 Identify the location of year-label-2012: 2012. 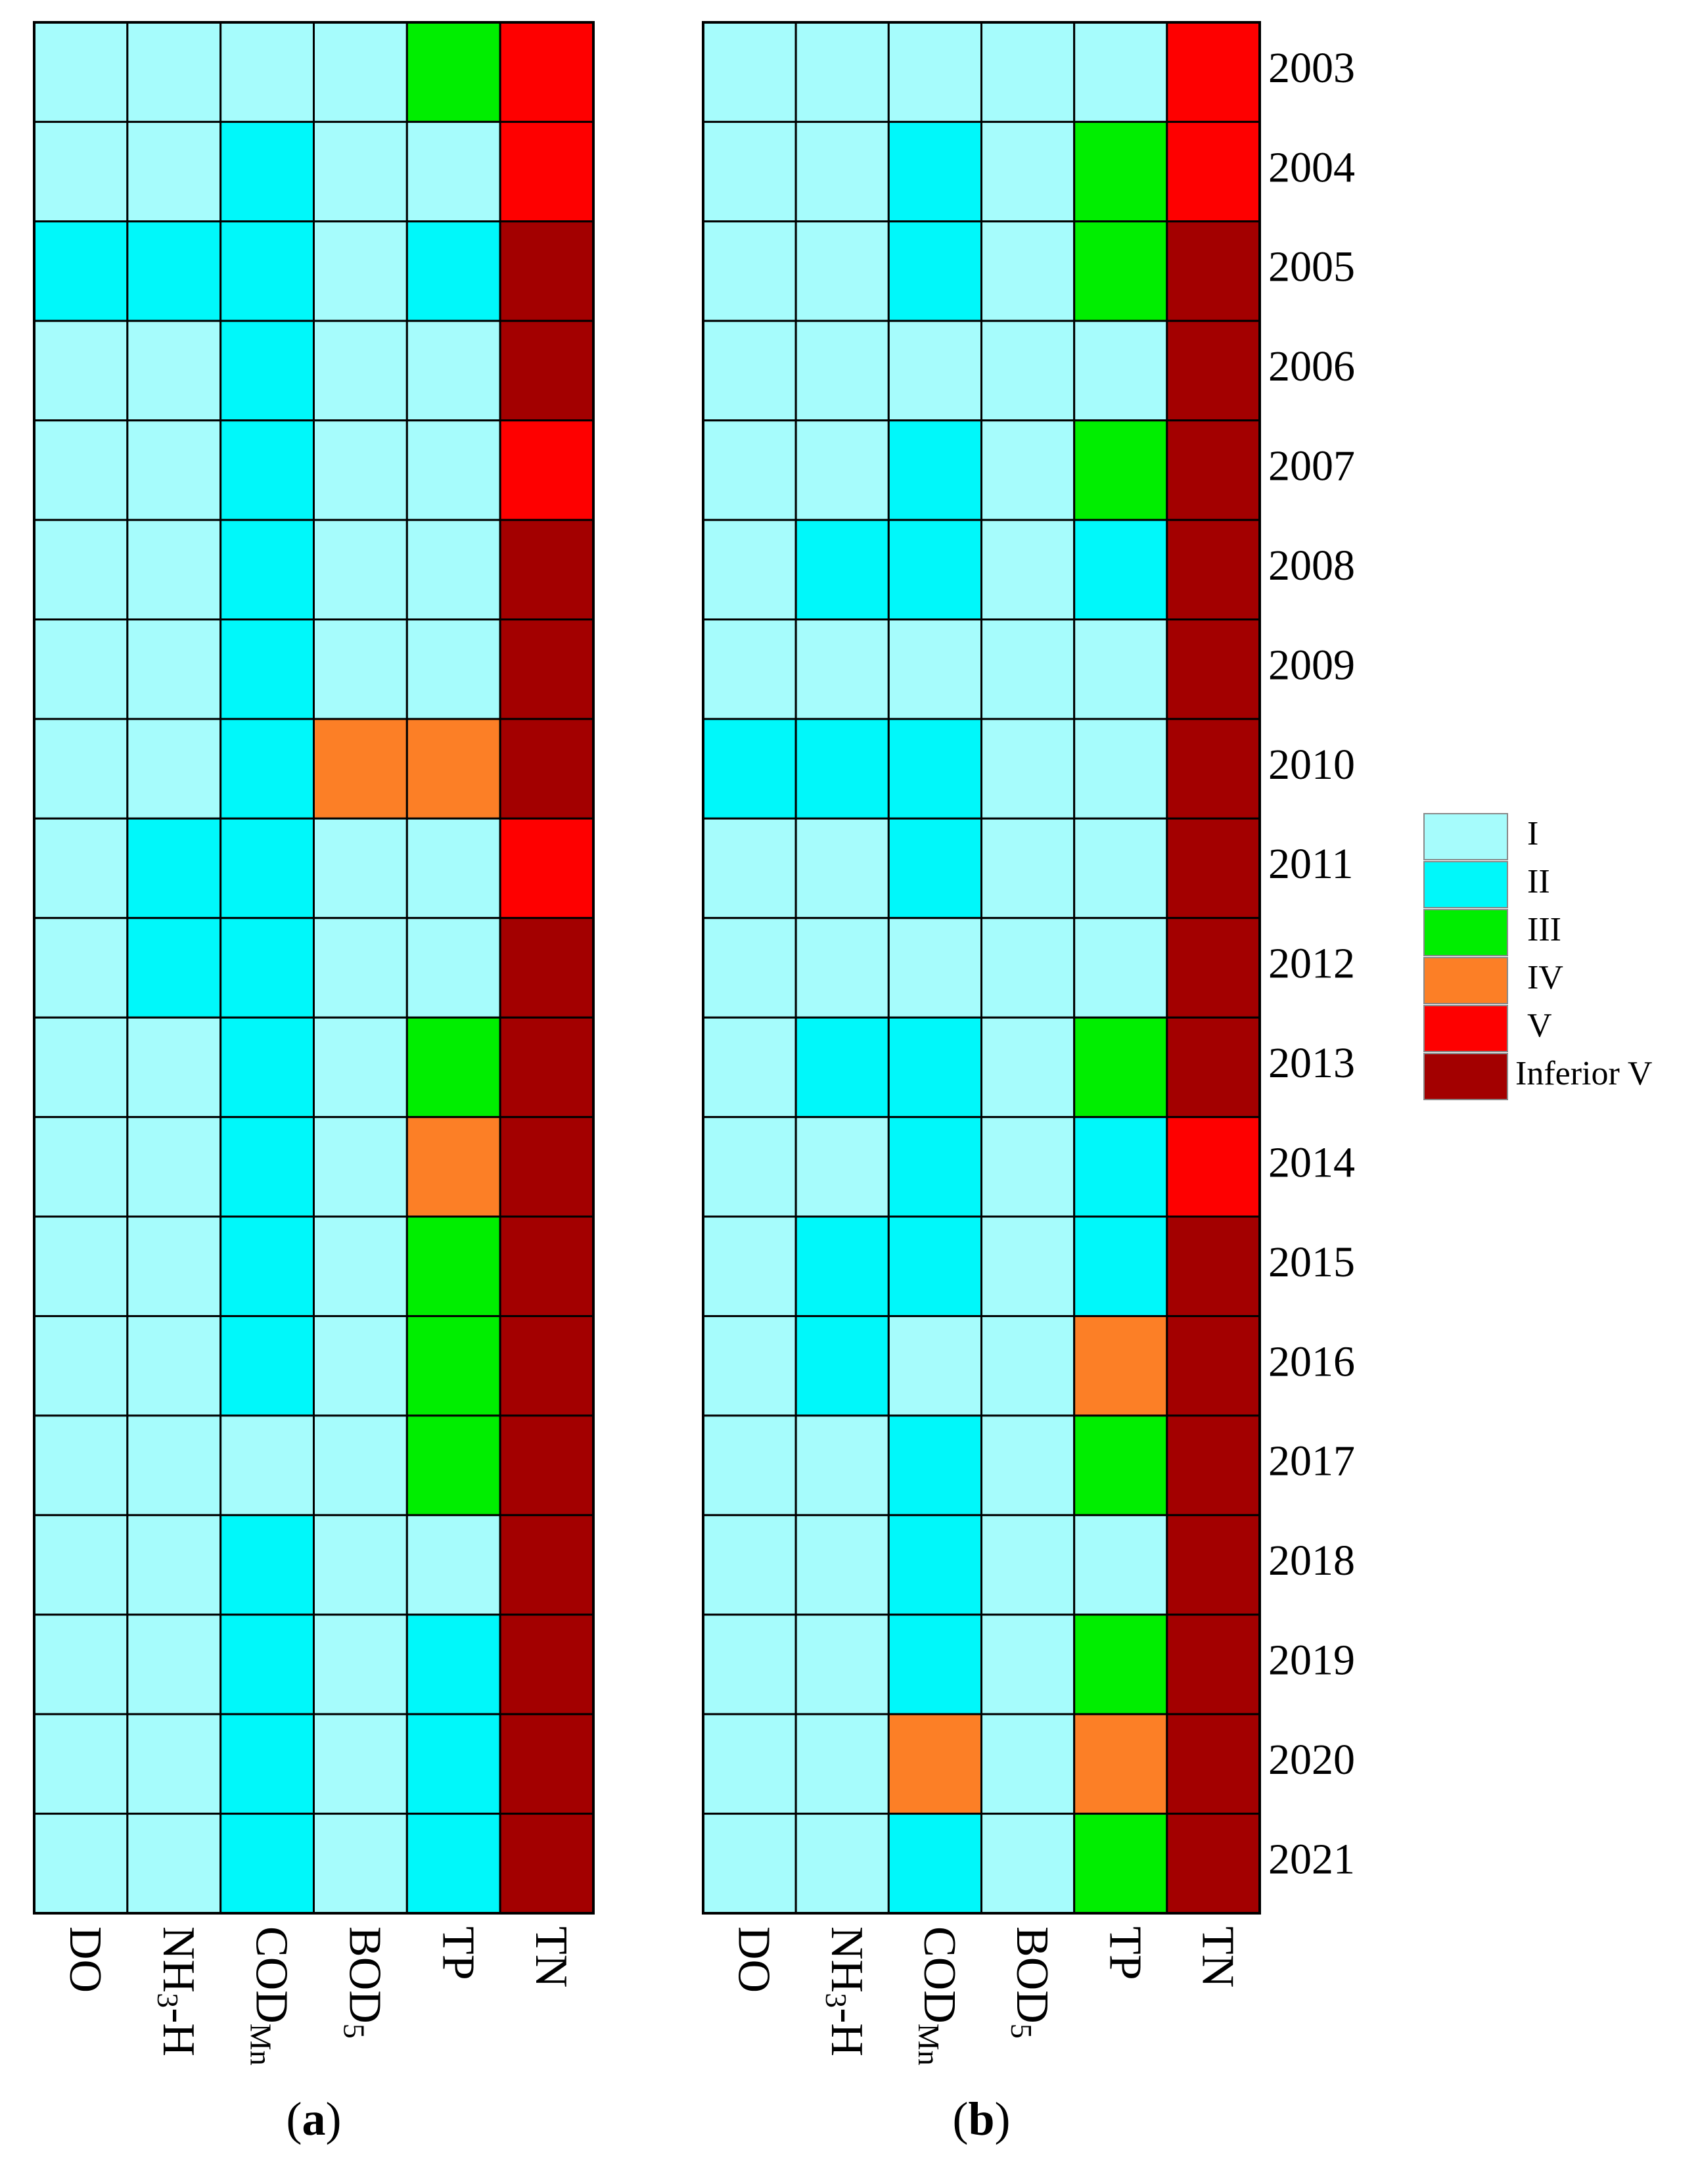
(1311, 964).